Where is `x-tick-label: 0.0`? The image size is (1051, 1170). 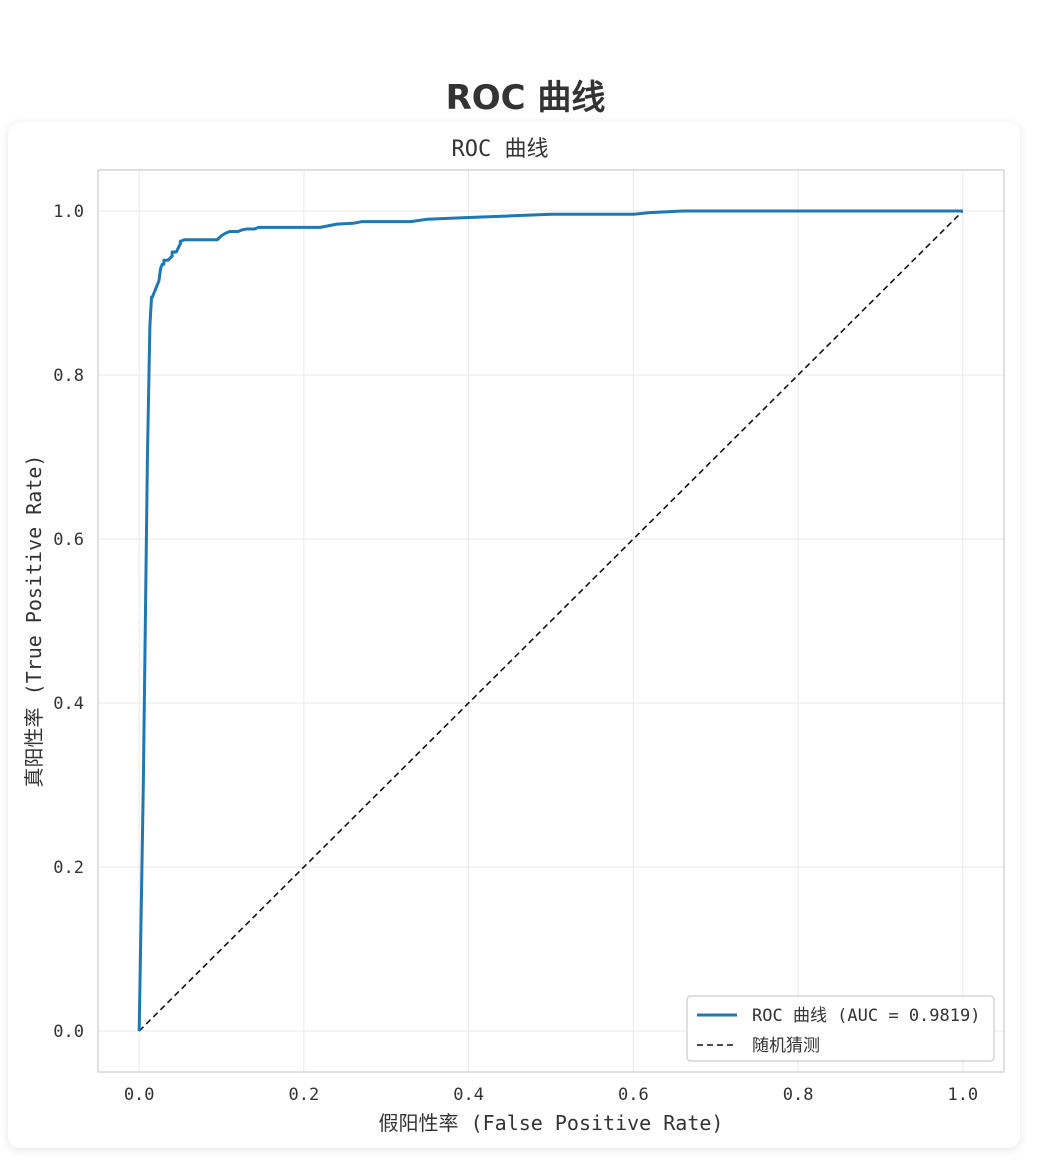 x-tick-label: 0.0 is located at coordinates (139, 1095).